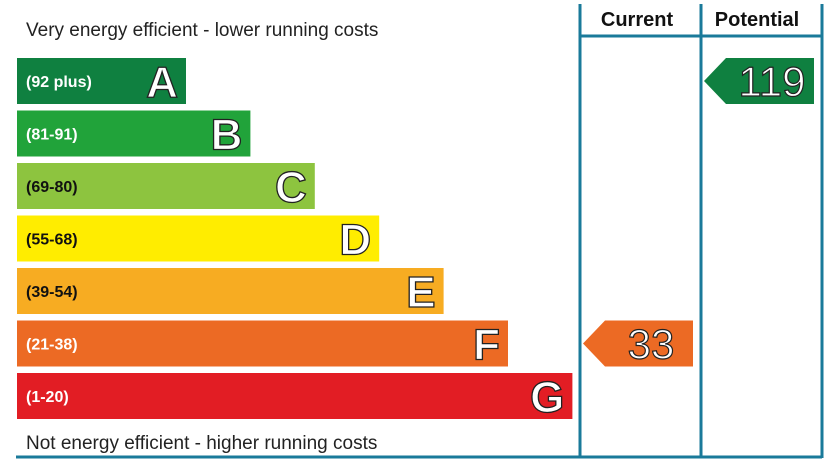 The width and height of the screenshot is (840, 460). I want to click on band-letter-b: B, so click(227, 135).